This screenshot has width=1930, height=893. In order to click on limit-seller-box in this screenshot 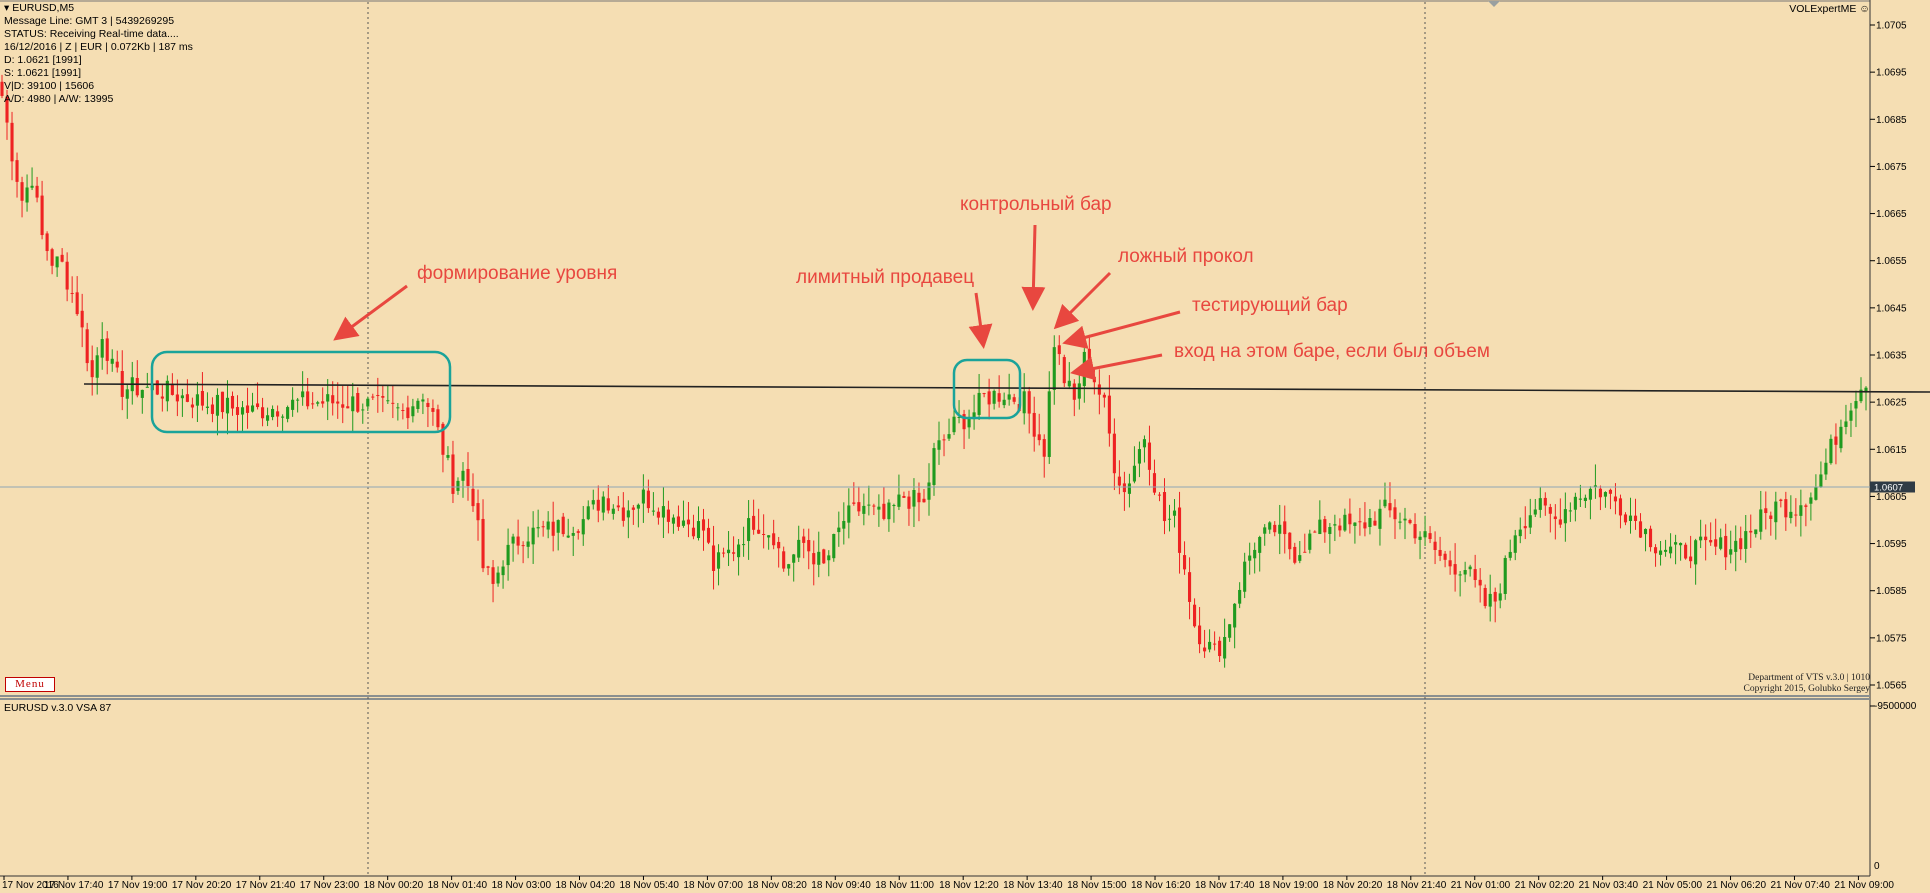, I will do `click(987, 389)`.